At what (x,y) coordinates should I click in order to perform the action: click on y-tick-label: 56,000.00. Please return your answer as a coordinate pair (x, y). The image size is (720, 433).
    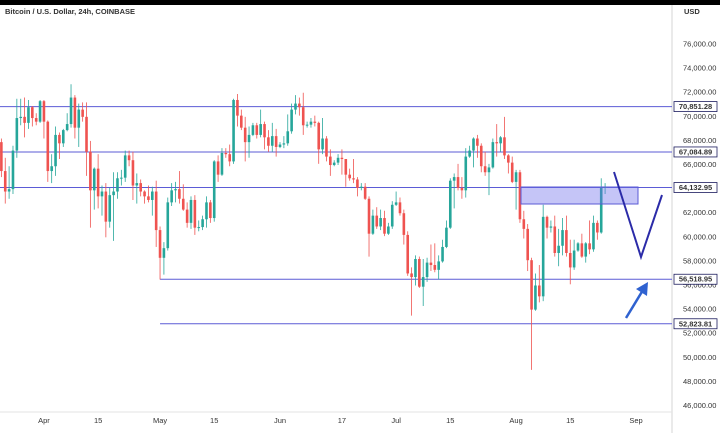
    Looking at the image, I should click on (699, 284).